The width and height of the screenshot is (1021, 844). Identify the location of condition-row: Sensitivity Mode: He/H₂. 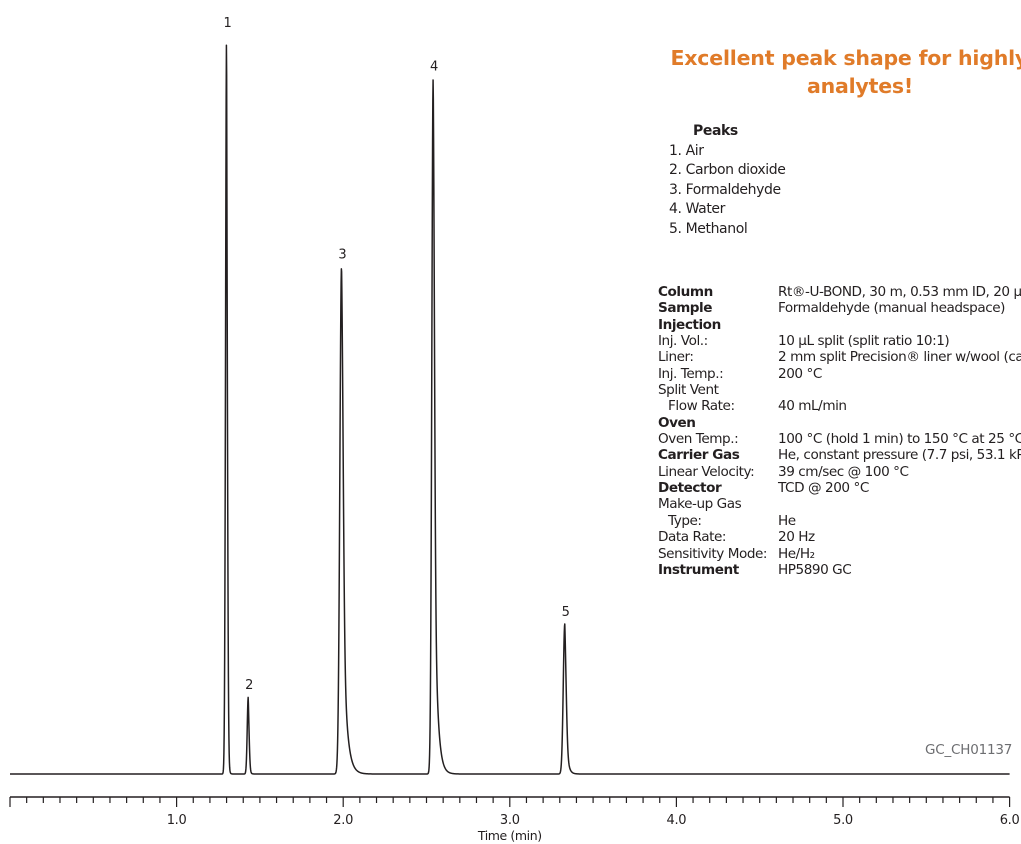
(839, 554).